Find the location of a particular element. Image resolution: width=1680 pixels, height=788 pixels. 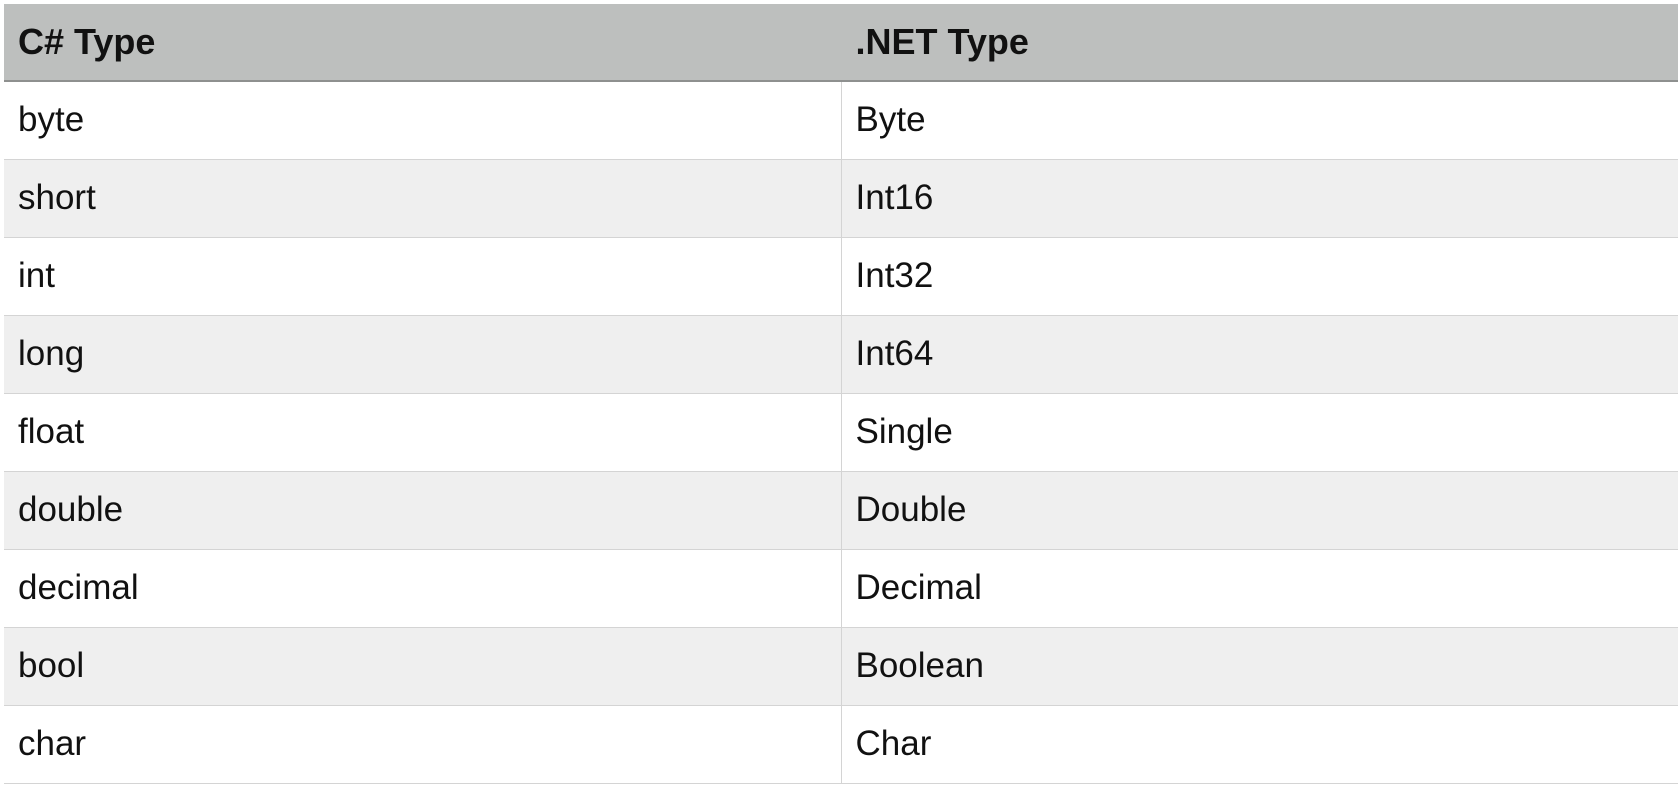

table-row: bool Boolean is located at coordinates (841, 666).